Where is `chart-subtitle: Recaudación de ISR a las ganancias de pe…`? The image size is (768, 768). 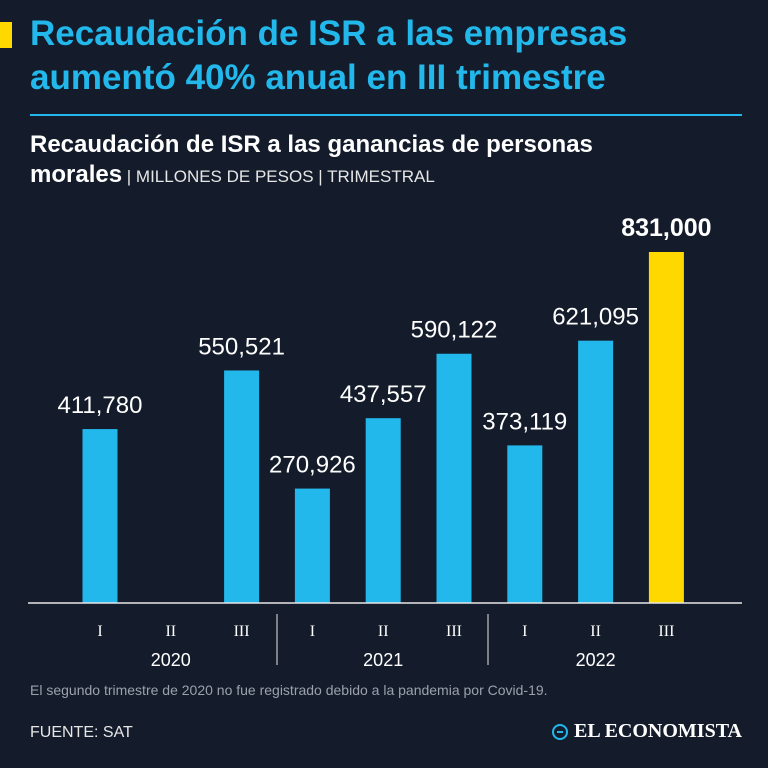
chart-subtitle: Recaudación de ISR a las ganancias de pe… is located at coordinates (390, 161).